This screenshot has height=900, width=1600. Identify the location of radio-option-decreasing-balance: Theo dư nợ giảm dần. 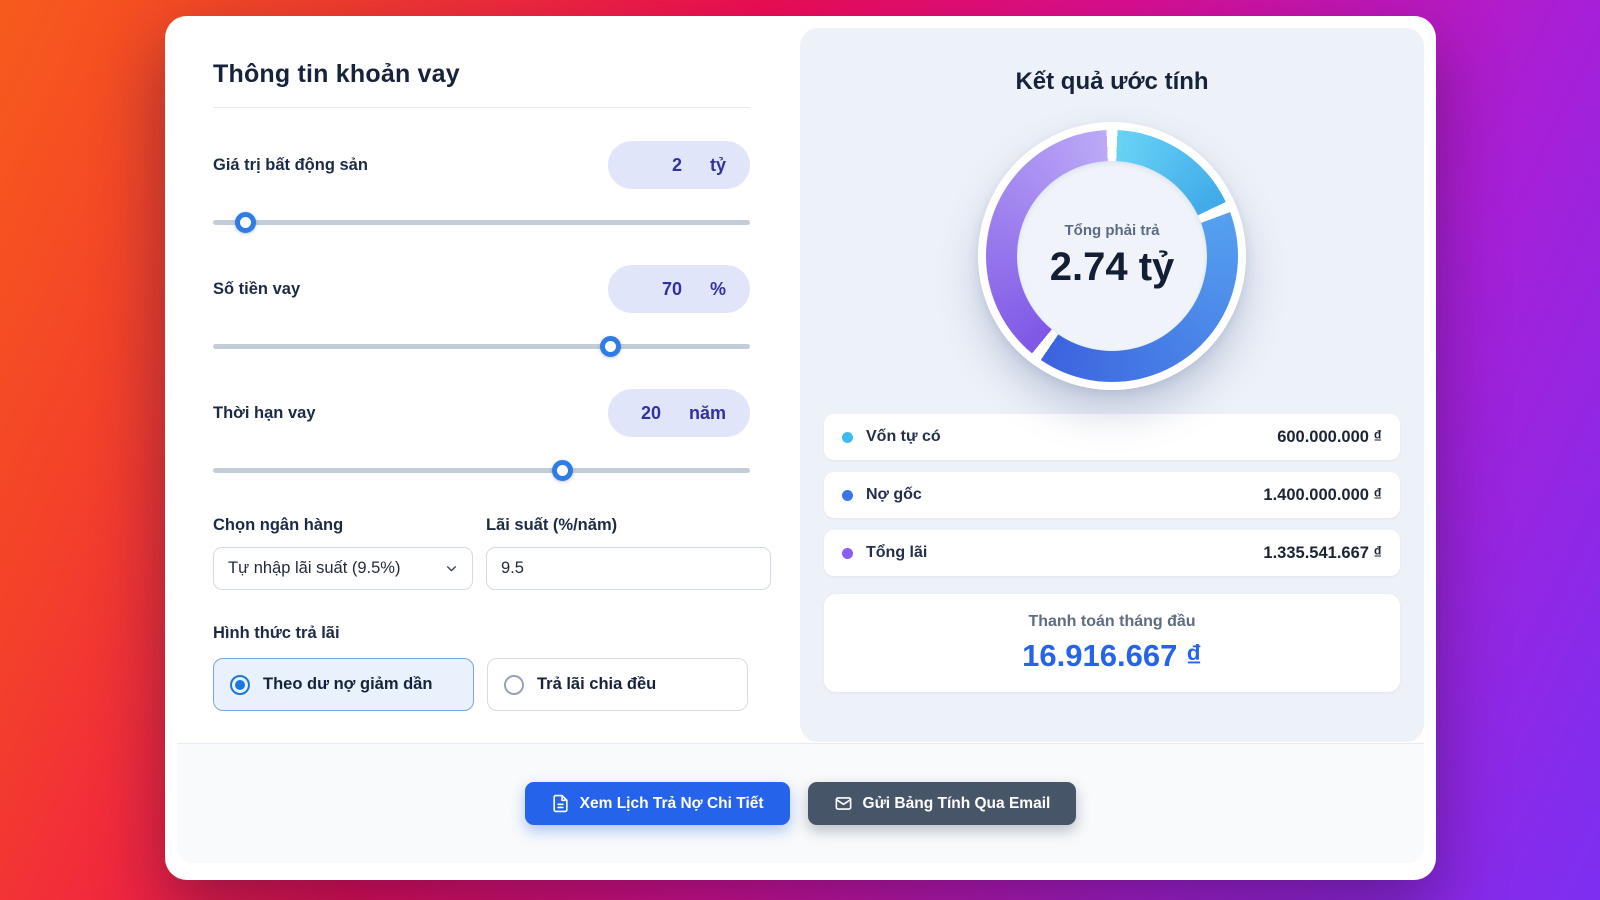
(343, 684).